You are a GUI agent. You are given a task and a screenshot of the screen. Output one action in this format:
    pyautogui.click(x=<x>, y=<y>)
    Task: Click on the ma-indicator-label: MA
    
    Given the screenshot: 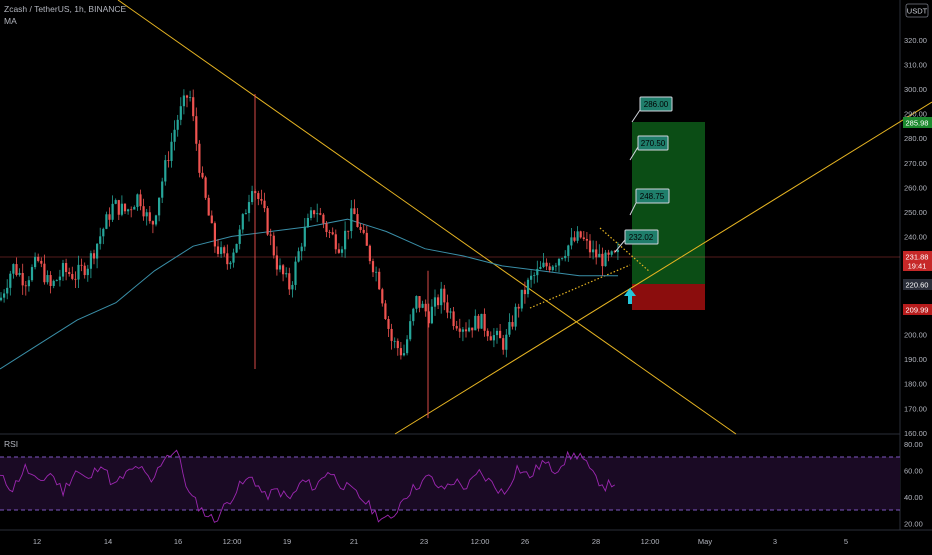 What is the action you would take?
    pyautogui.click(x=10, y=21)
    